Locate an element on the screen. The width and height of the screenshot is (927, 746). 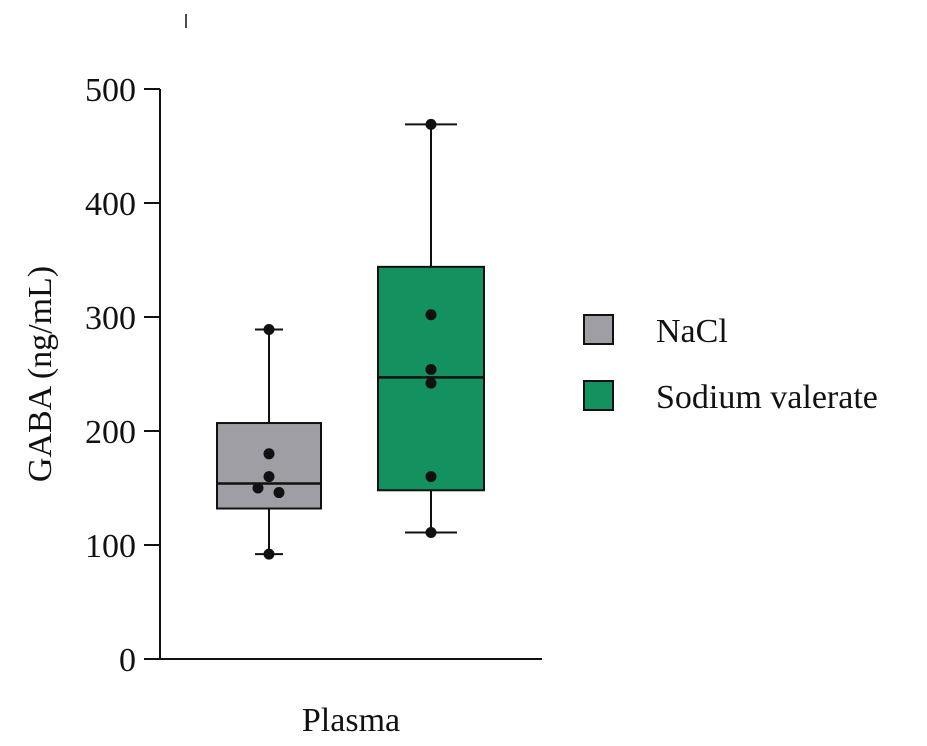
y-tick-label-200: 200 is located at coordinates (110, 432).